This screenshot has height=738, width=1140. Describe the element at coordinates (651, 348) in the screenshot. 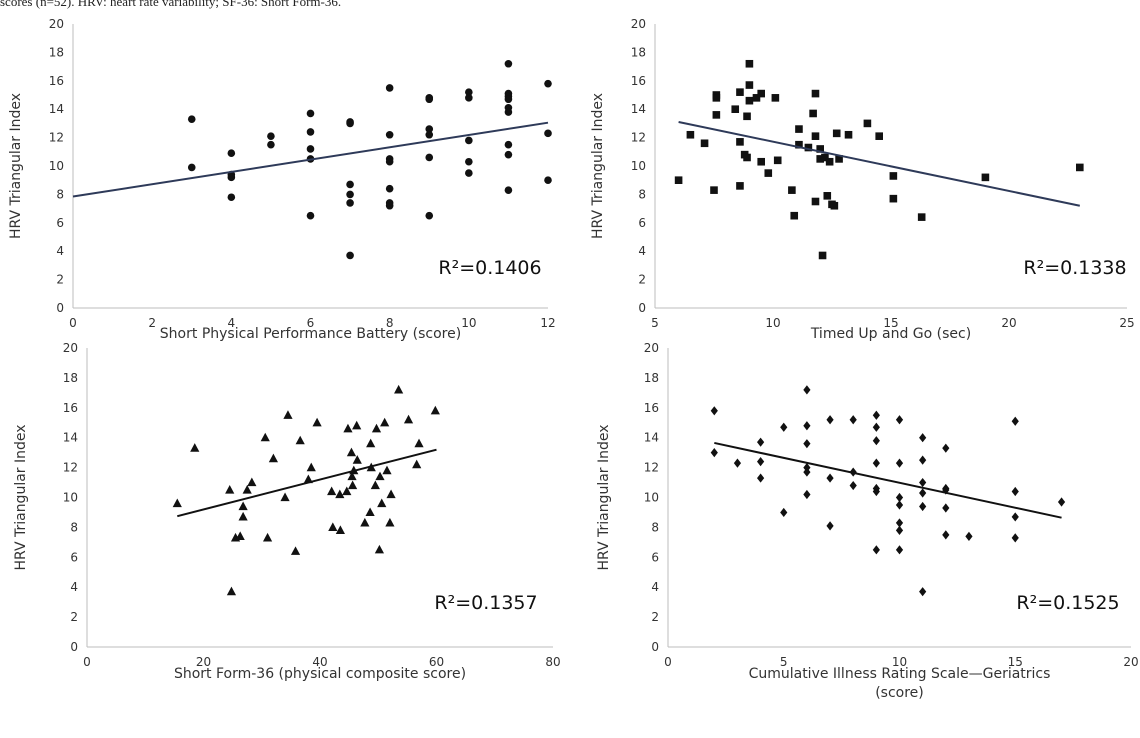

I see `y-tick-label: 20` at that location.